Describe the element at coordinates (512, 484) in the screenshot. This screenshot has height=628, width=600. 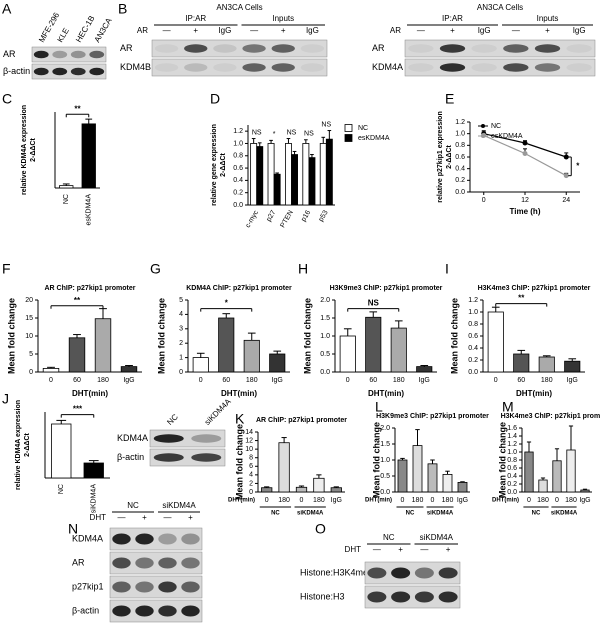
I see `y-tick-label: 0.2` at that location.